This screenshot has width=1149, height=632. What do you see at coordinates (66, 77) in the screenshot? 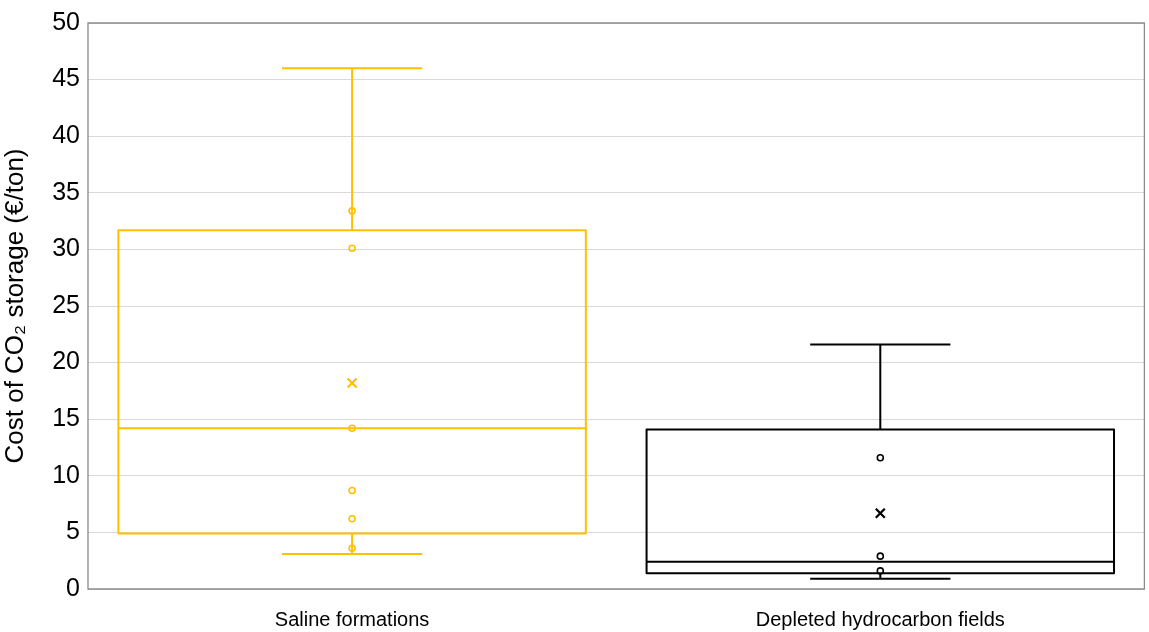
I see `y-tick-label: 45` at bounding box center [66, 77].